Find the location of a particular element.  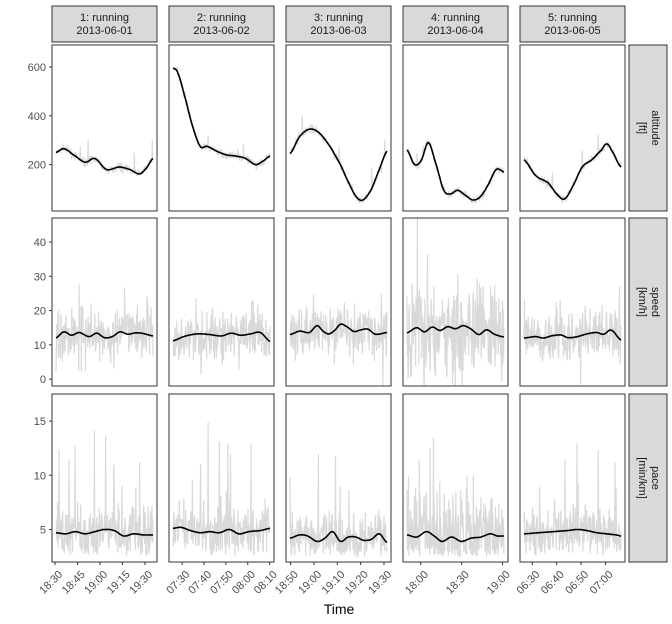

x-tick-label: 18:00 is located at coordinates (417, 583).